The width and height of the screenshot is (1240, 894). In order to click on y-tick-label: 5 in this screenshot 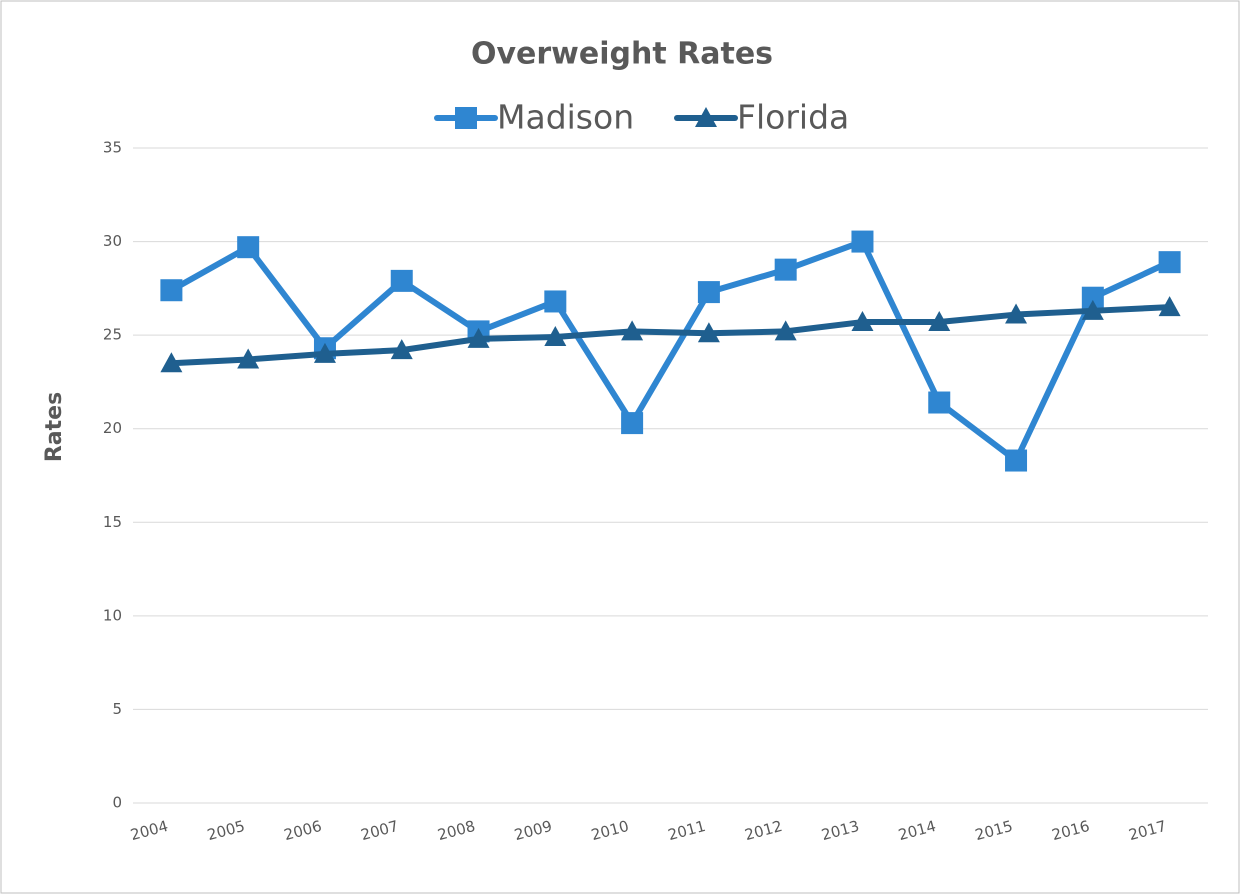, I will do `click(117, 709)`.